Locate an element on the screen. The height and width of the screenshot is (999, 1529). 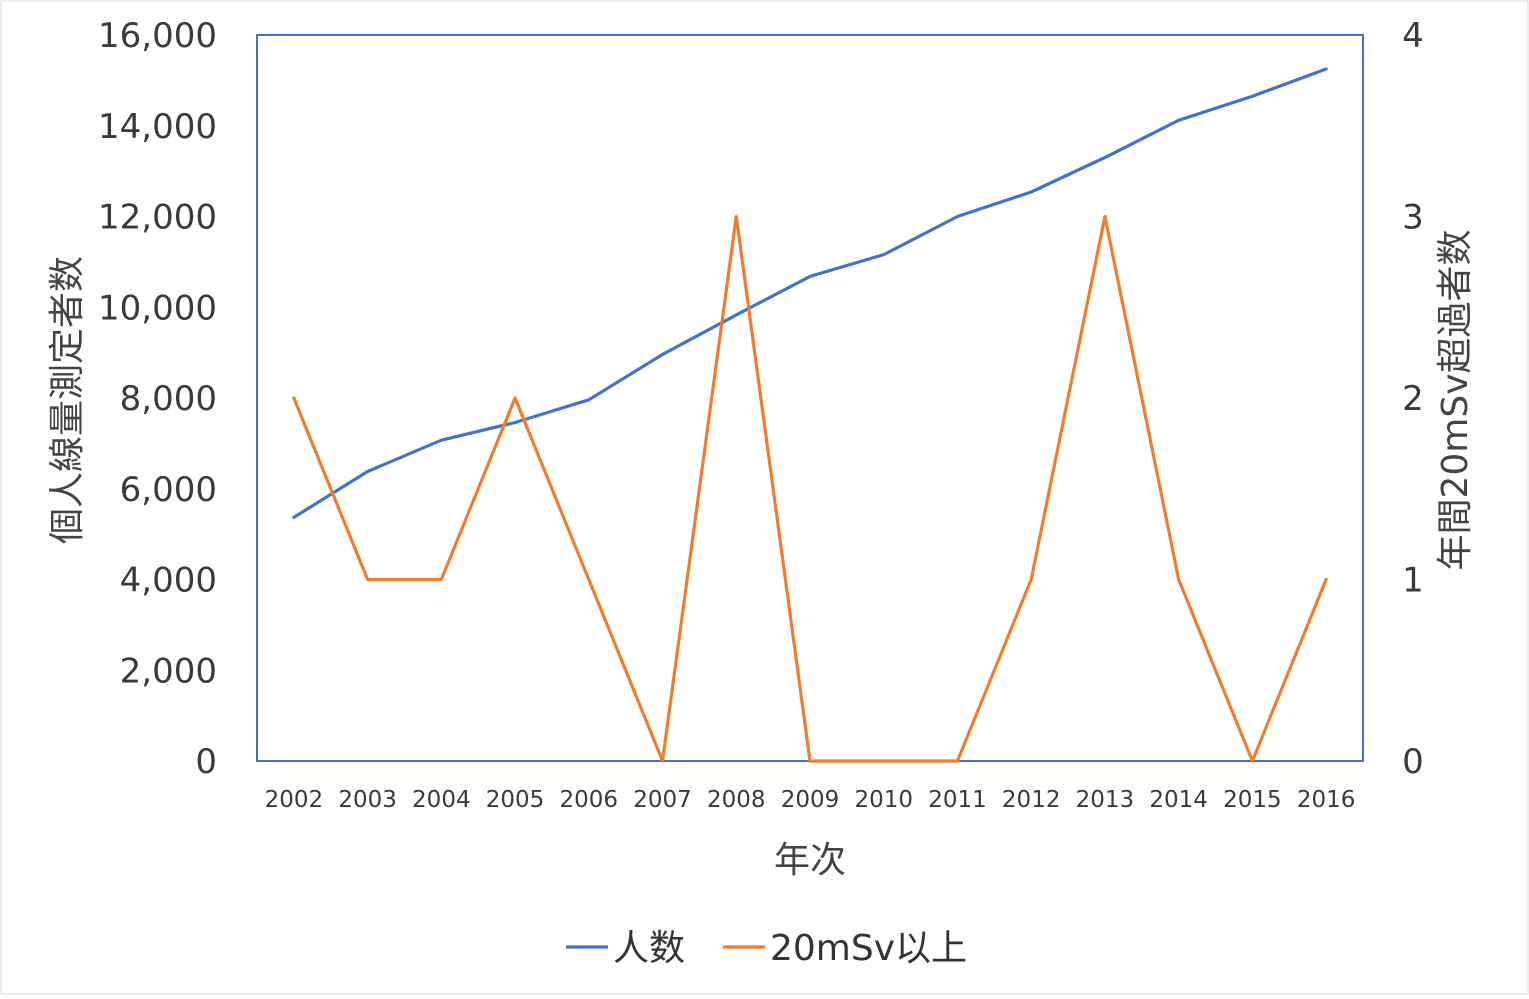
x-tick-label: 2008 is located at coordinates (736, 800).